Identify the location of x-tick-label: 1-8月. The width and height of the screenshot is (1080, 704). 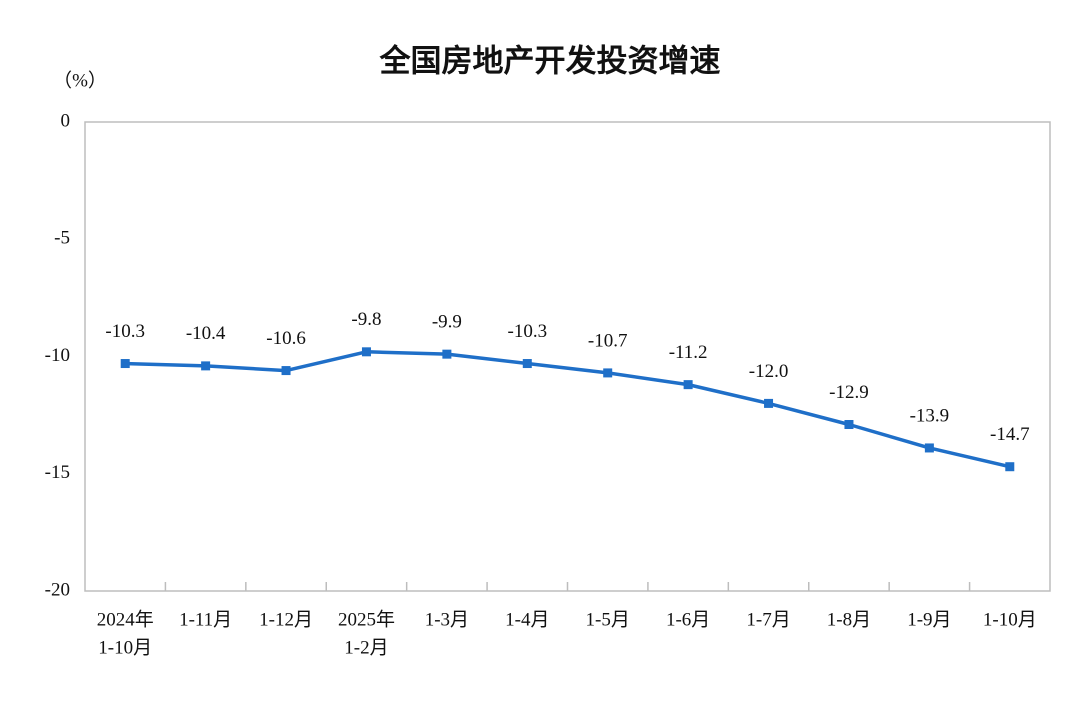
(849, 619).